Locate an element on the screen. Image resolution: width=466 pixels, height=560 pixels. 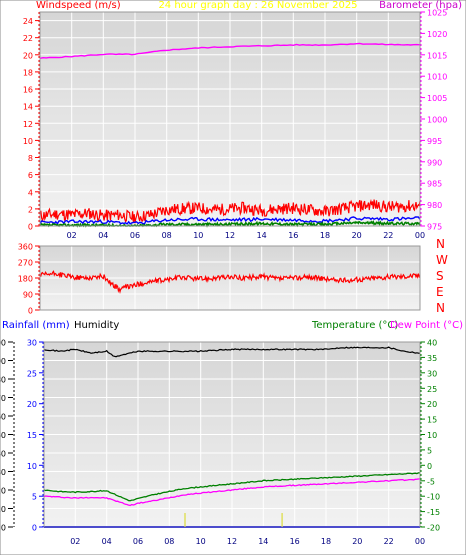
direction-tick-label: 90 is located at coordinates (28, 295).